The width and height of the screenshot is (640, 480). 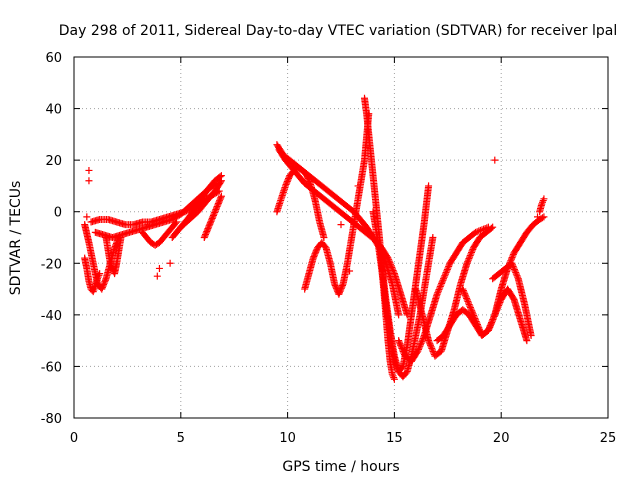 I want to click on y-tick-label: -40, so click(x=51, y=316).